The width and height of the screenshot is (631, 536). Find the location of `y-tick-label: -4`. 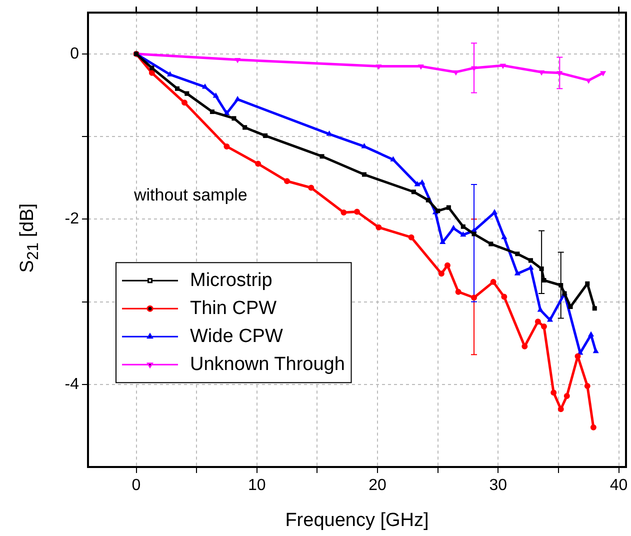

y-tick-label: -4 is located at coordinates (72, 384).